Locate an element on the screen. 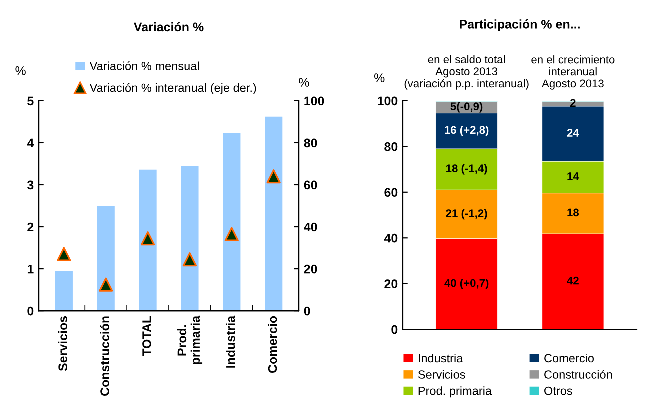 This screenshot has width=650, height=412. data-label: 42 is located at coordinates (573, 280).